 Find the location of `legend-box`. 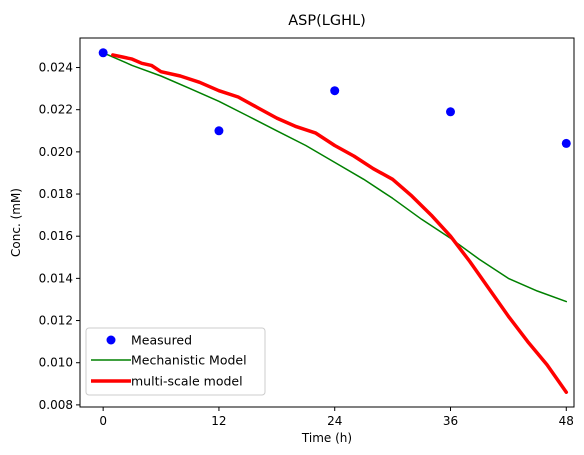

legend-box is located at coordinates (175, 361).